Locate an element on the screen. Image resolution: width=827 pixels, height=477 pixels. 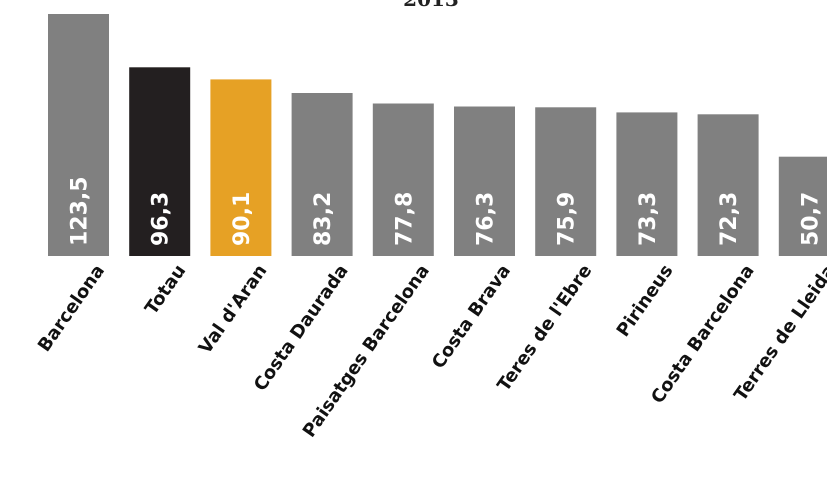
bar-value-label-3: 90,1 is located at coordinates (242, 219).